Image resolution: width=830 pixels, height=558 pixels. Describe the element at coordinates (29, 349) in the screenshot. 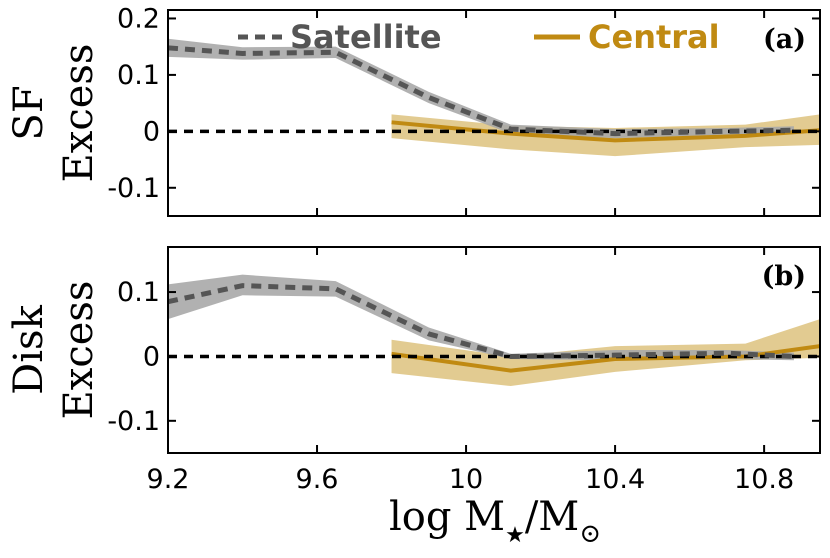

I see `panel-b-ylabel-line1: Disk` at that location.